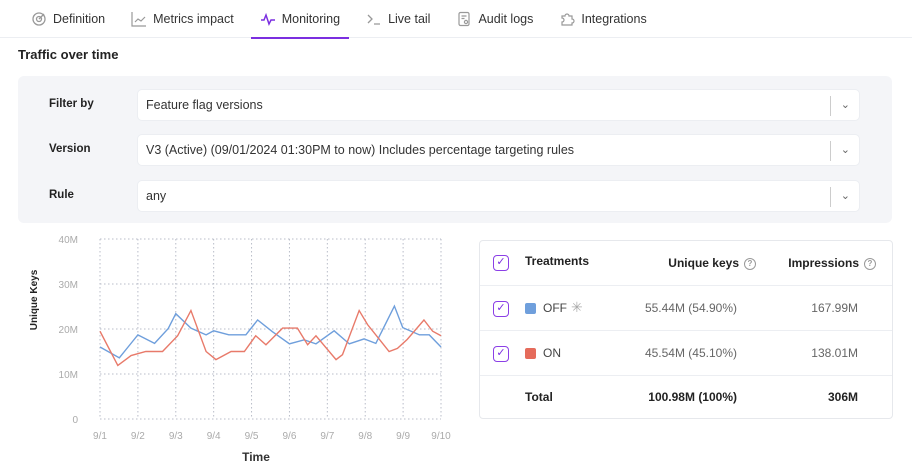  I want to click on treatment-name: OFF, so click(555, 308).